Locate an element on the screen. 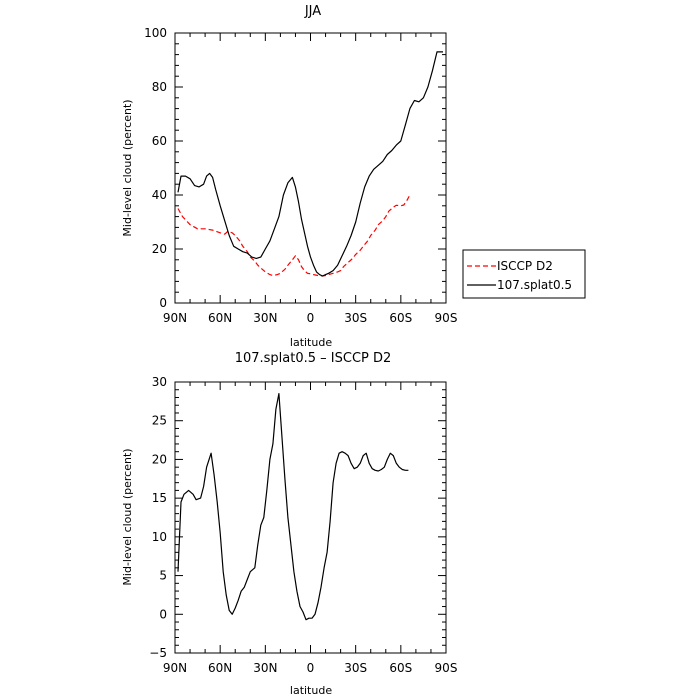  y-tick-labels: −5 0 5 10 15 20 25 30 is located at coordinates (158, 517).